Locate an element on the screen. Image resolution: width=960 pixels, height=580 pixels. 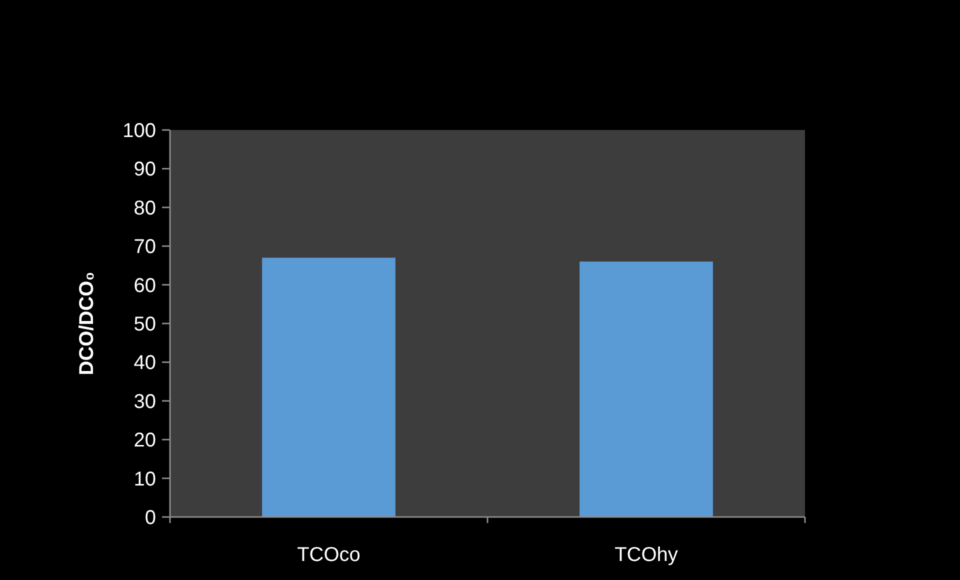
y-tick-label: 90 is located at coordinates (145, 169).